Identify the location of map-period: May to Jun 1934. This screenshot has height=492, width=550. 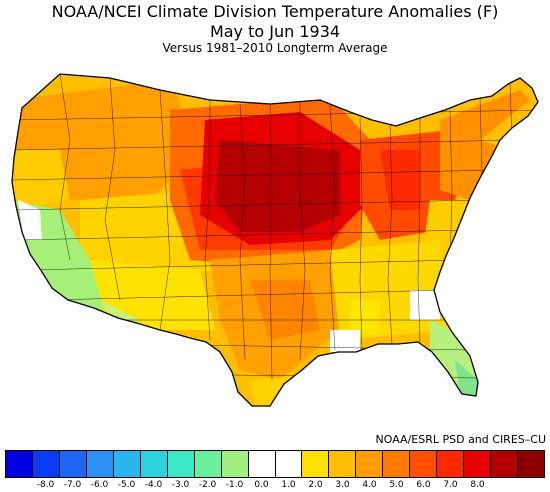
(275, 31).